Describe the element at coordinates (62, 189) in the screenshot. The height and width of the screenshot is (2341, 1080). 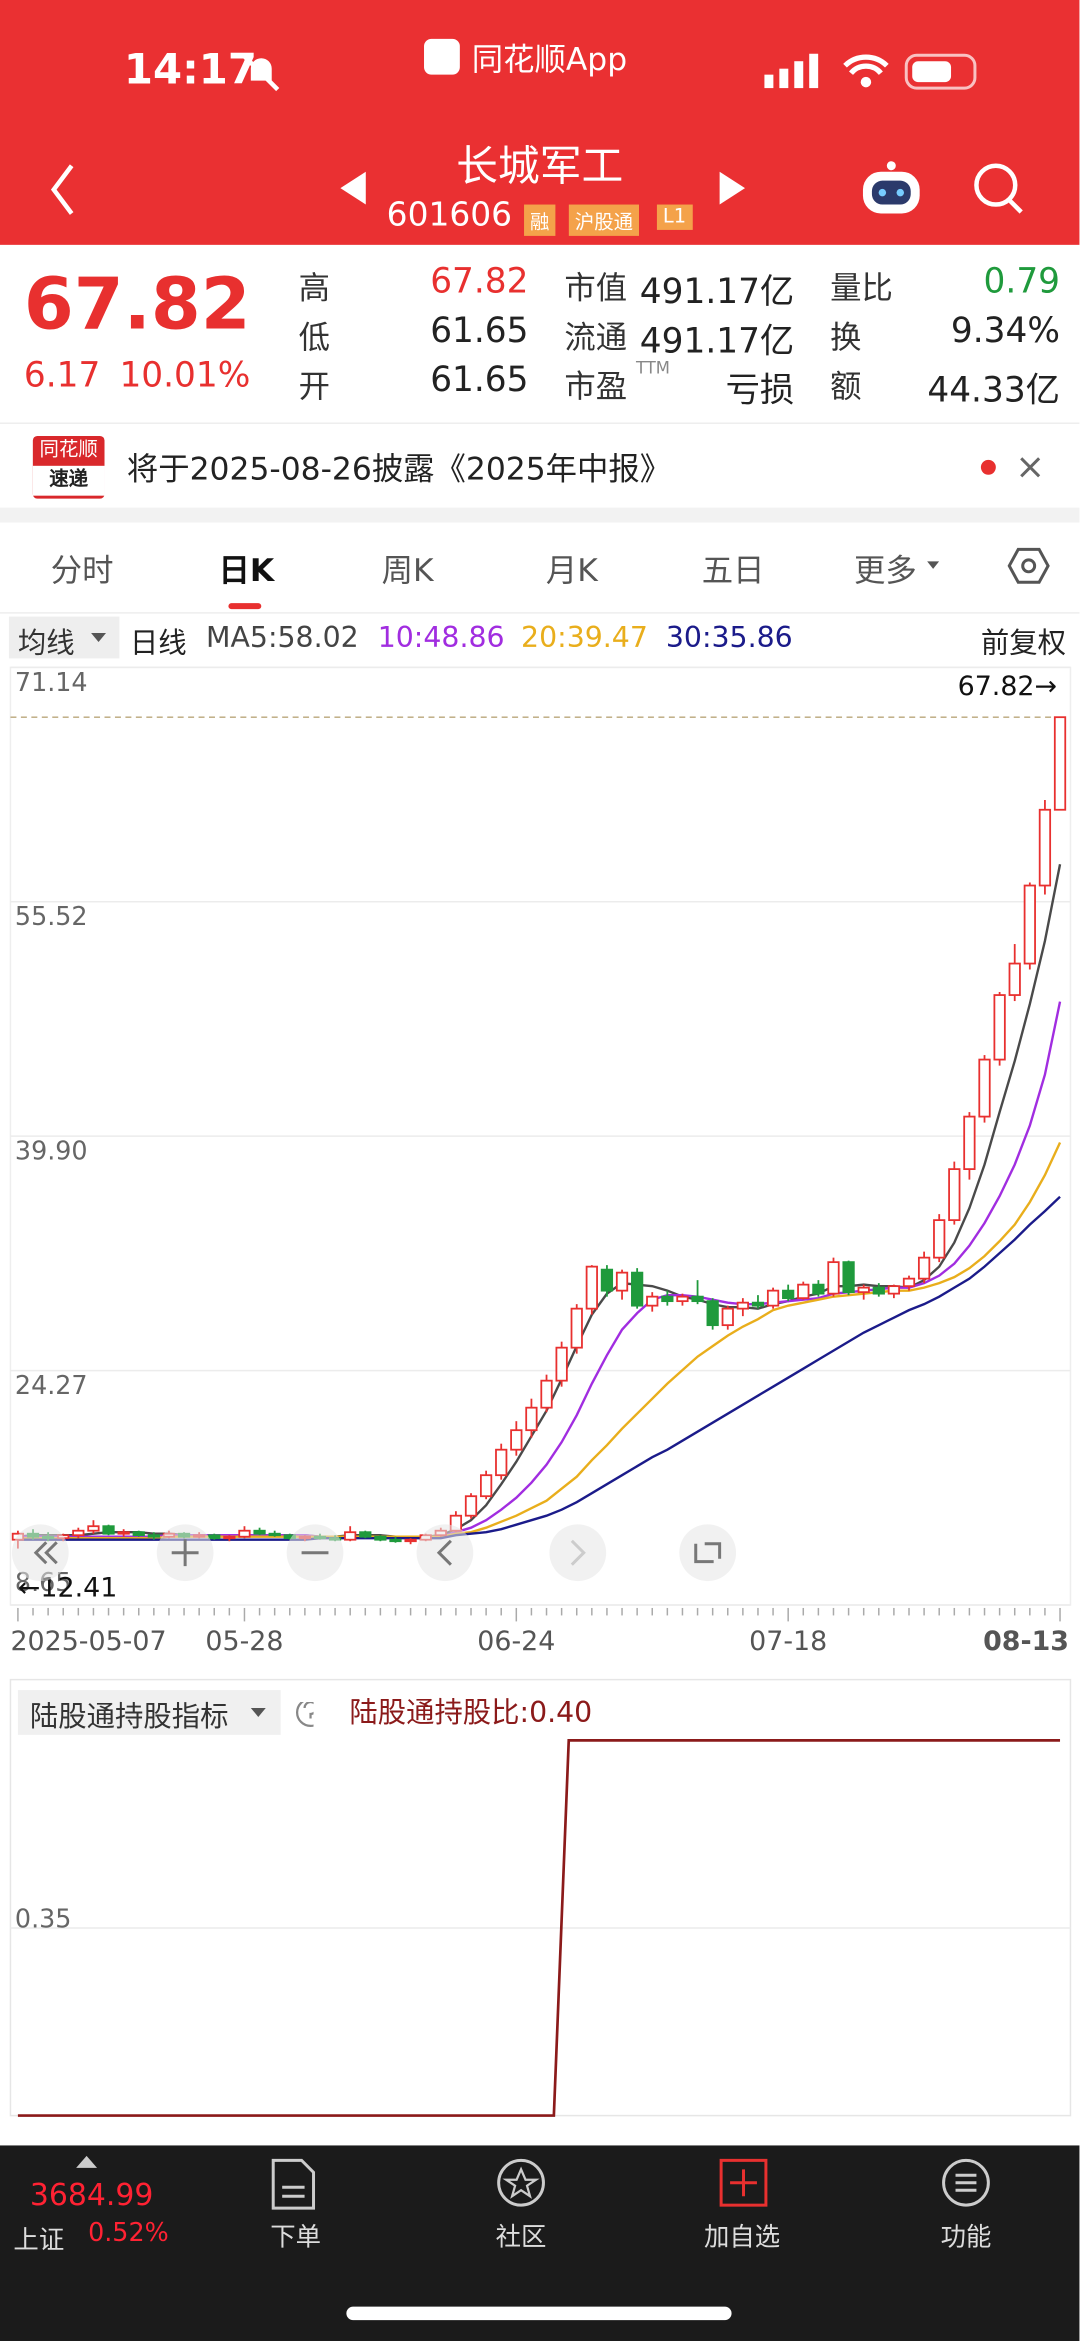
I see `back` at that location.